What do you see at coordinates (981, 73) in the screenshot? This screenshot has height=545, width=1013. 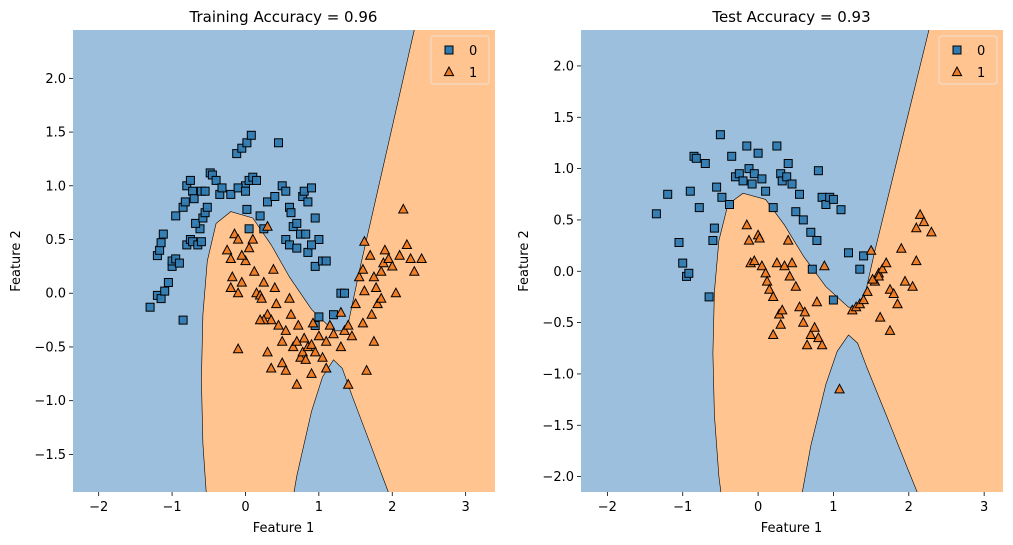 I see `legend-label-1: 1` at bounding box center [981, 73].